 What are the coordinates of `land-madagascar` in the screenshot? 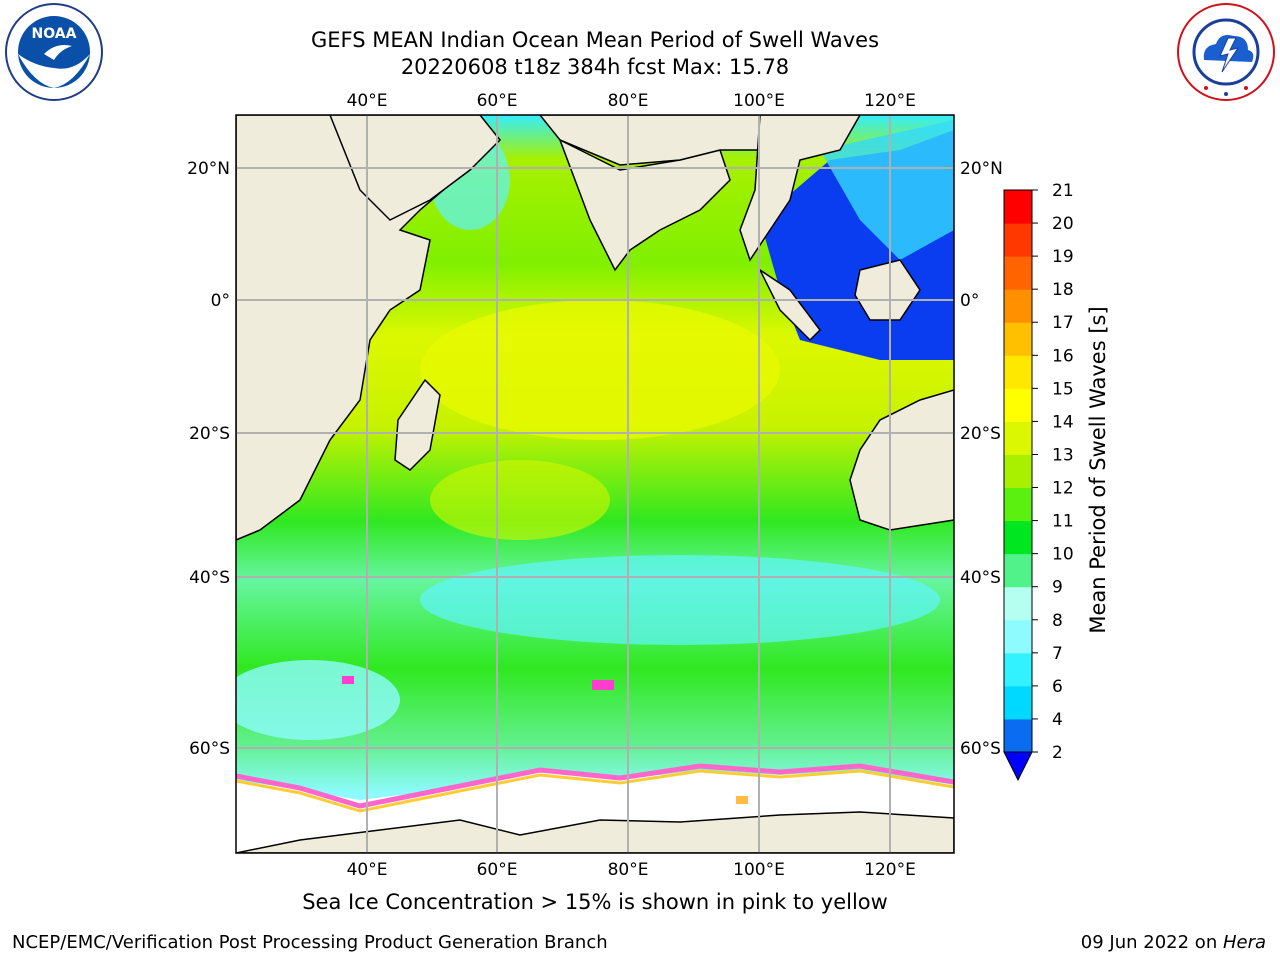 It's located at (417, 424).